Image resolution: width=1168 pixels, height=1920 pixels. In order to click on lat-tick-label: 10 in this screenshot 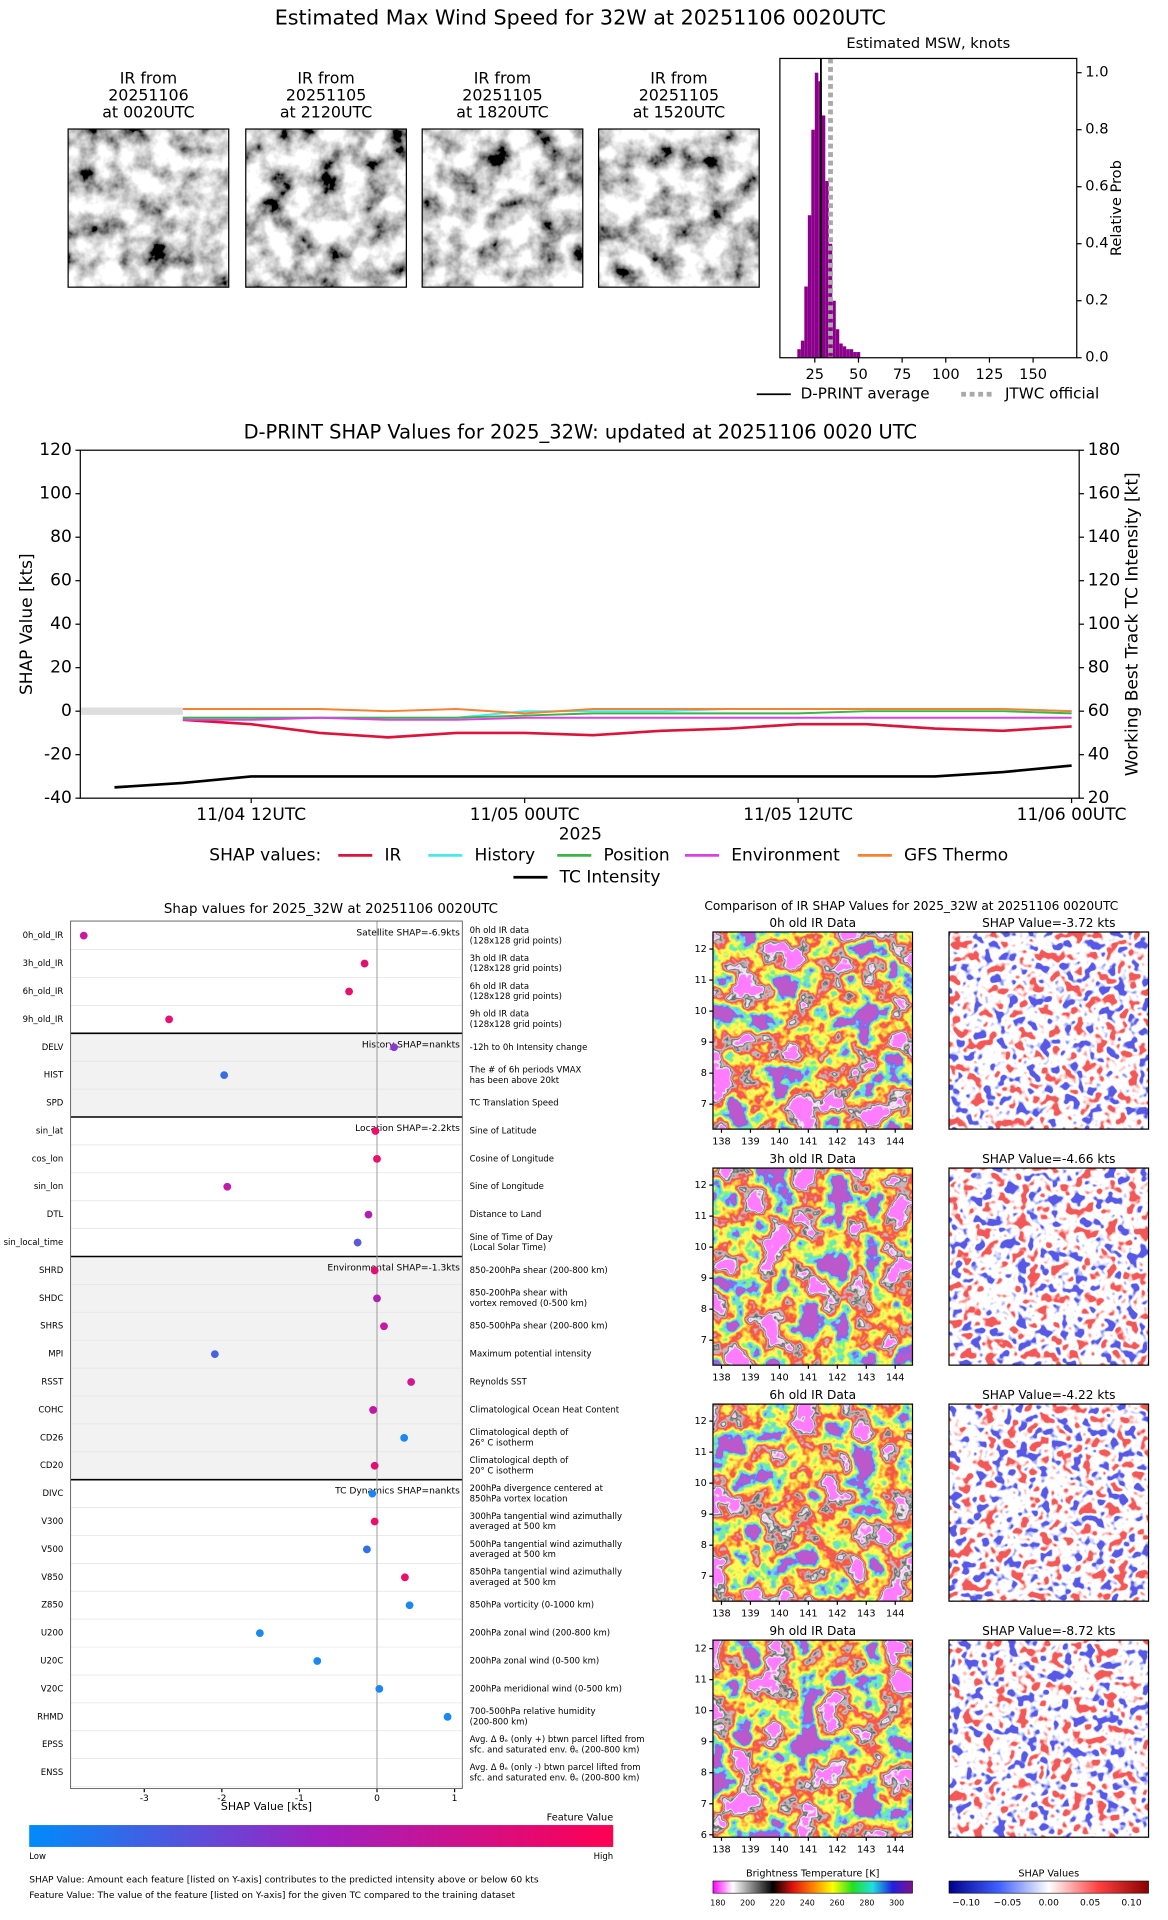, I will do `click(701, 1483)`.